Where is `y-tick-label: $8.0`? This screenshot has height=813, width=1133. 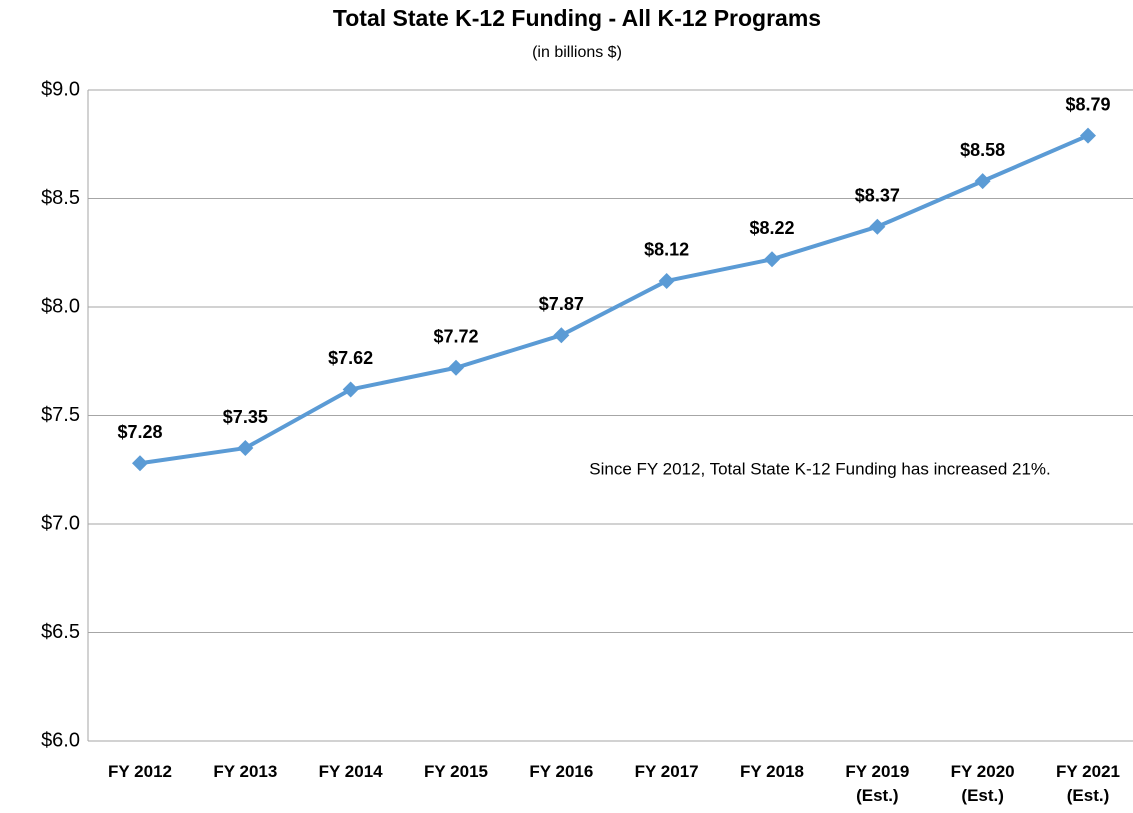 y-tick-label: $8.0 is located at coordinates (60, 306).